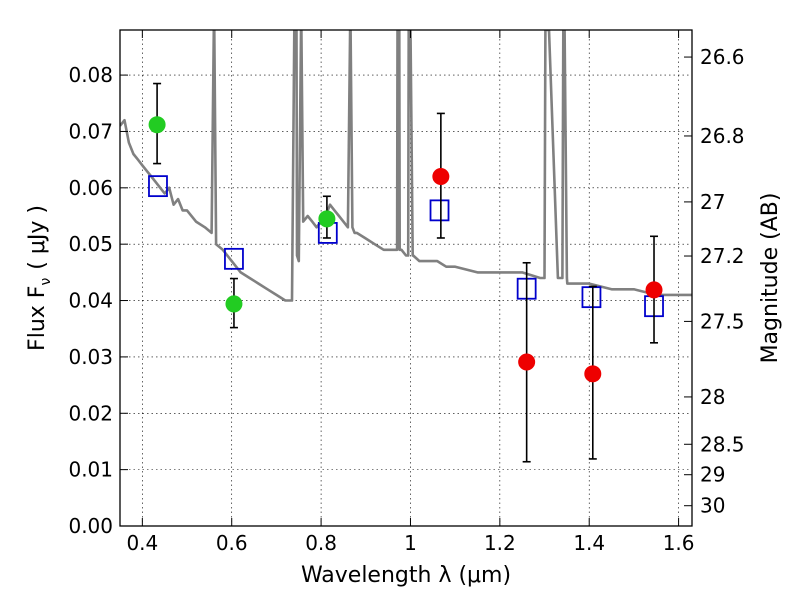  I want to click on x-tick-label: 1.4, so click(589, 543).